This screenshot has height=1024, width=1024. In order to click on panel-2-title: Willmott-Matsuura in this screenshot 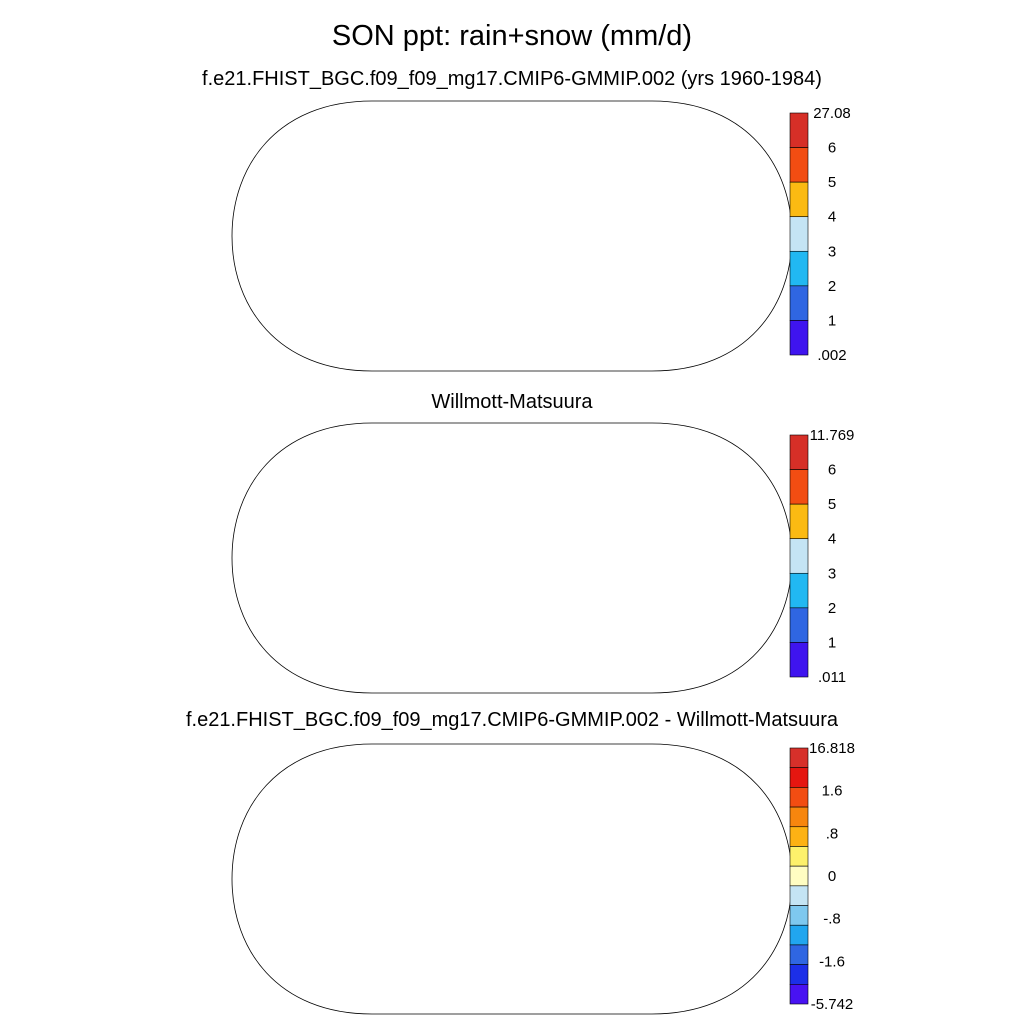, I will do `click(512, 402)`.